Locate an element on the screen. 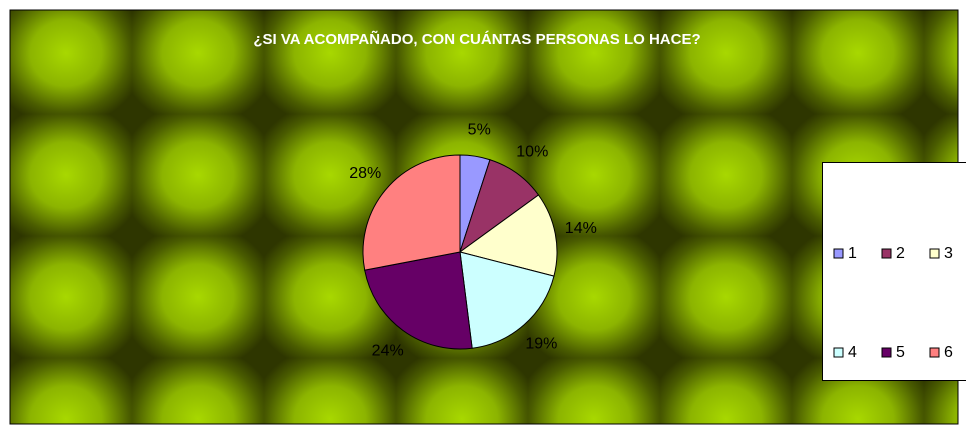 The image size is (966, 434). data-label: 24% is located at coordinates (388, 351).